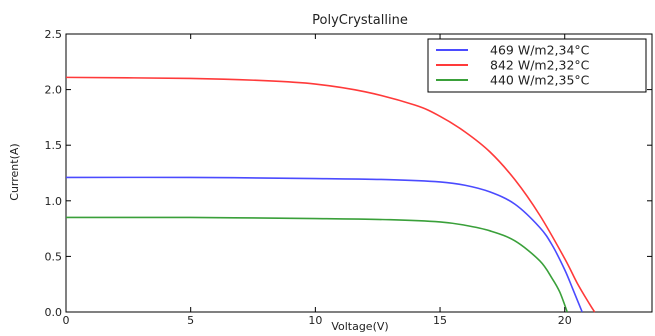 Image resolution: width=655 pixels, height=336 pixels. Describe the element at coordinates (54, 312) in the screenshot. I see `y-tick-label: 0.0` at that location.